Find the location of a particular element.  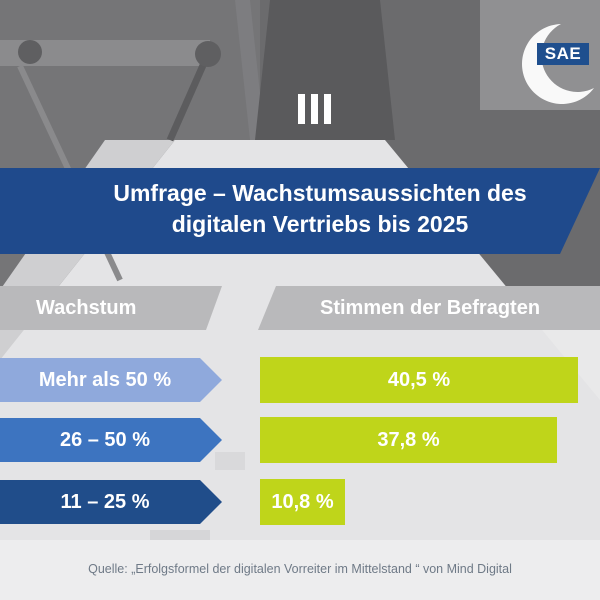

category-label-2: 11 – 25 % is located at coordinates (105, 502).